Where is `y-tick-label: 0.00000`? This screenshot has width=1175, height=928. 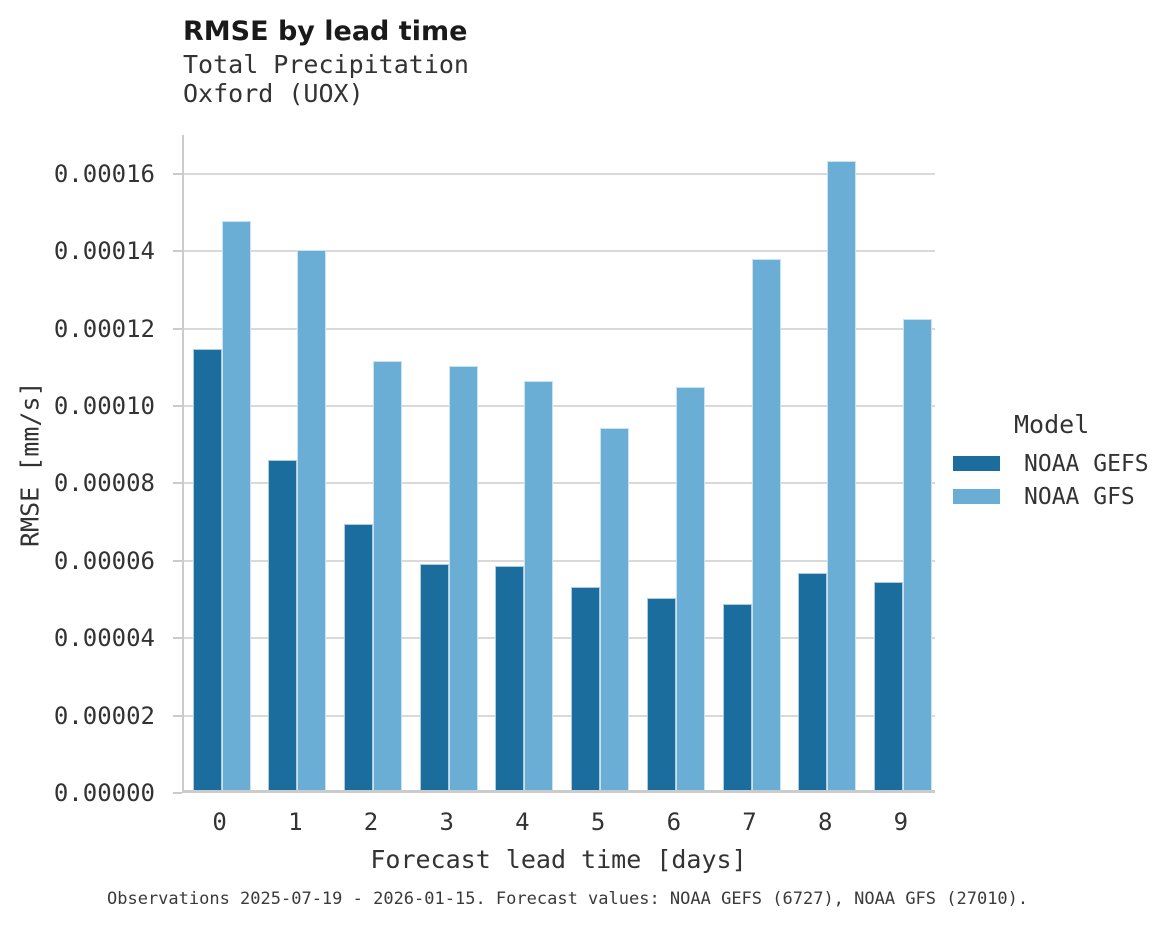
y-tick-label: 0.00000 is located at coordinates (104, 793).